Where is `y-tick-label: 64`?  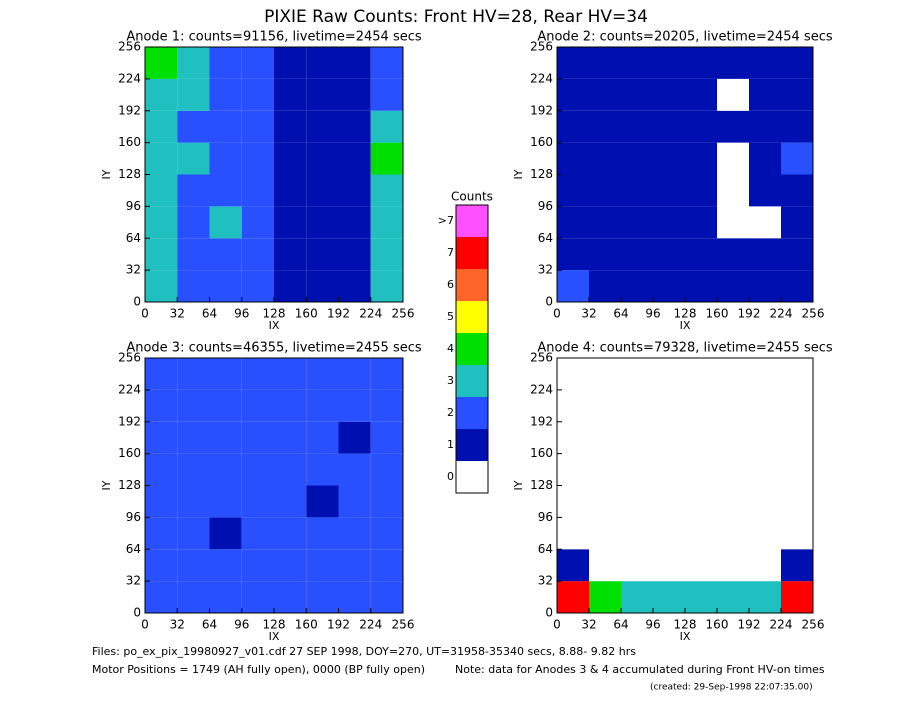 y-tick-label: 64 is located at coordinates (545, 238).